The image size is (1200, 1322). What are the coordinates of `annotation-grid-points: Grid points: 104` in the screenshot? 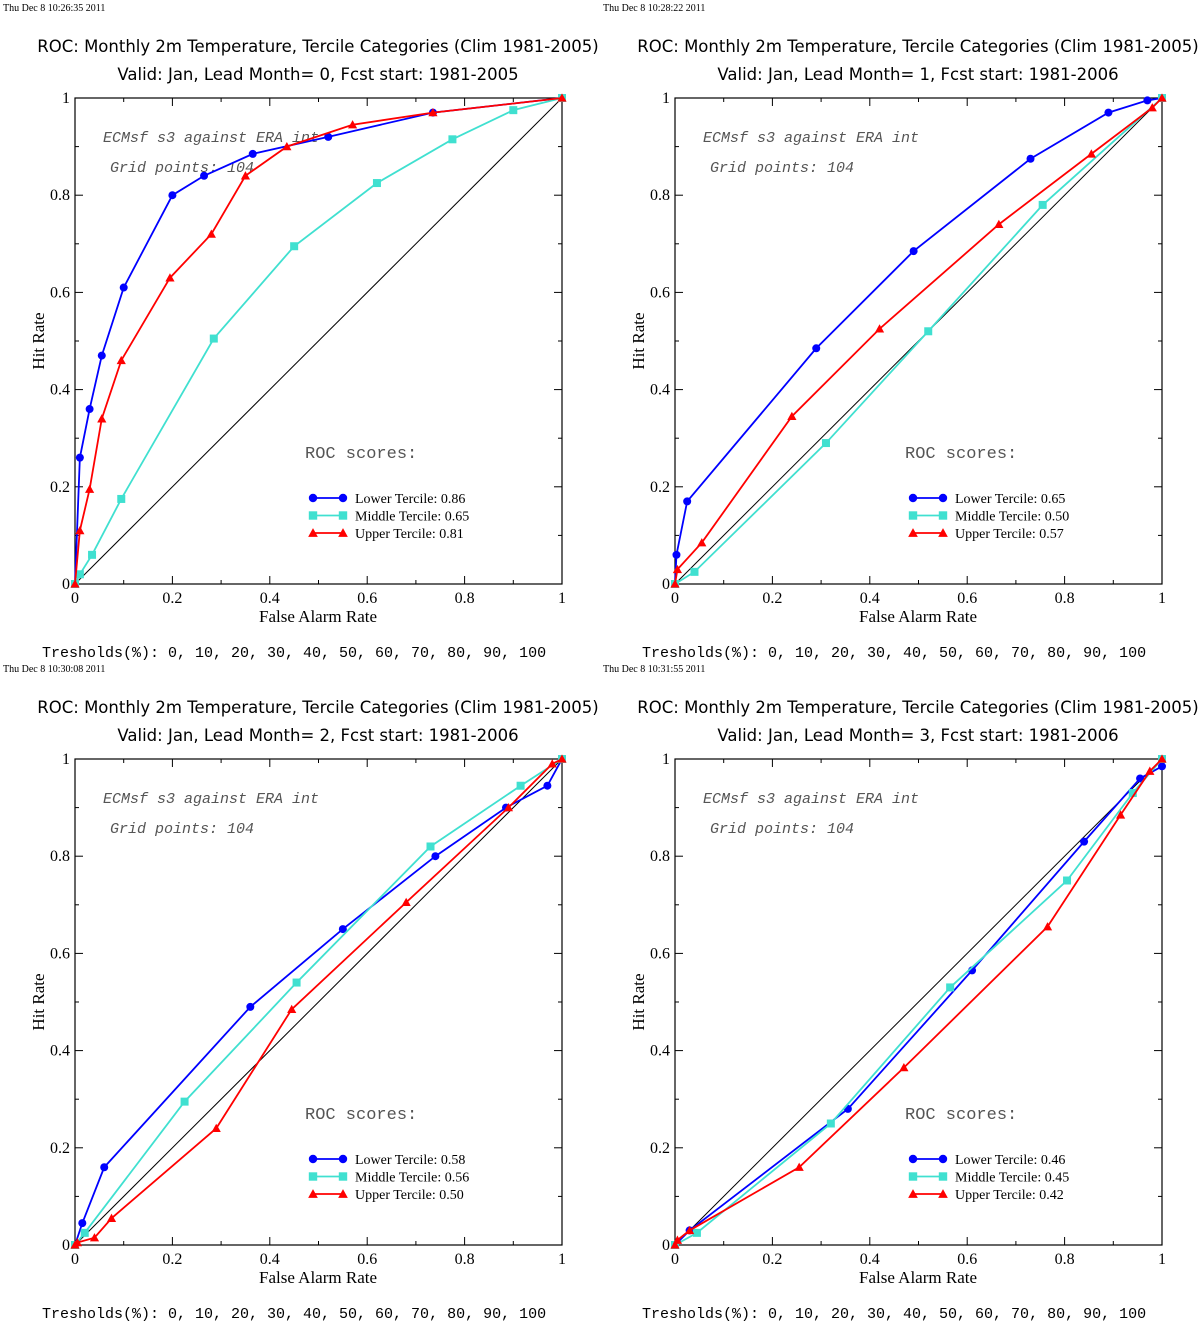 It's located at (182, 168).